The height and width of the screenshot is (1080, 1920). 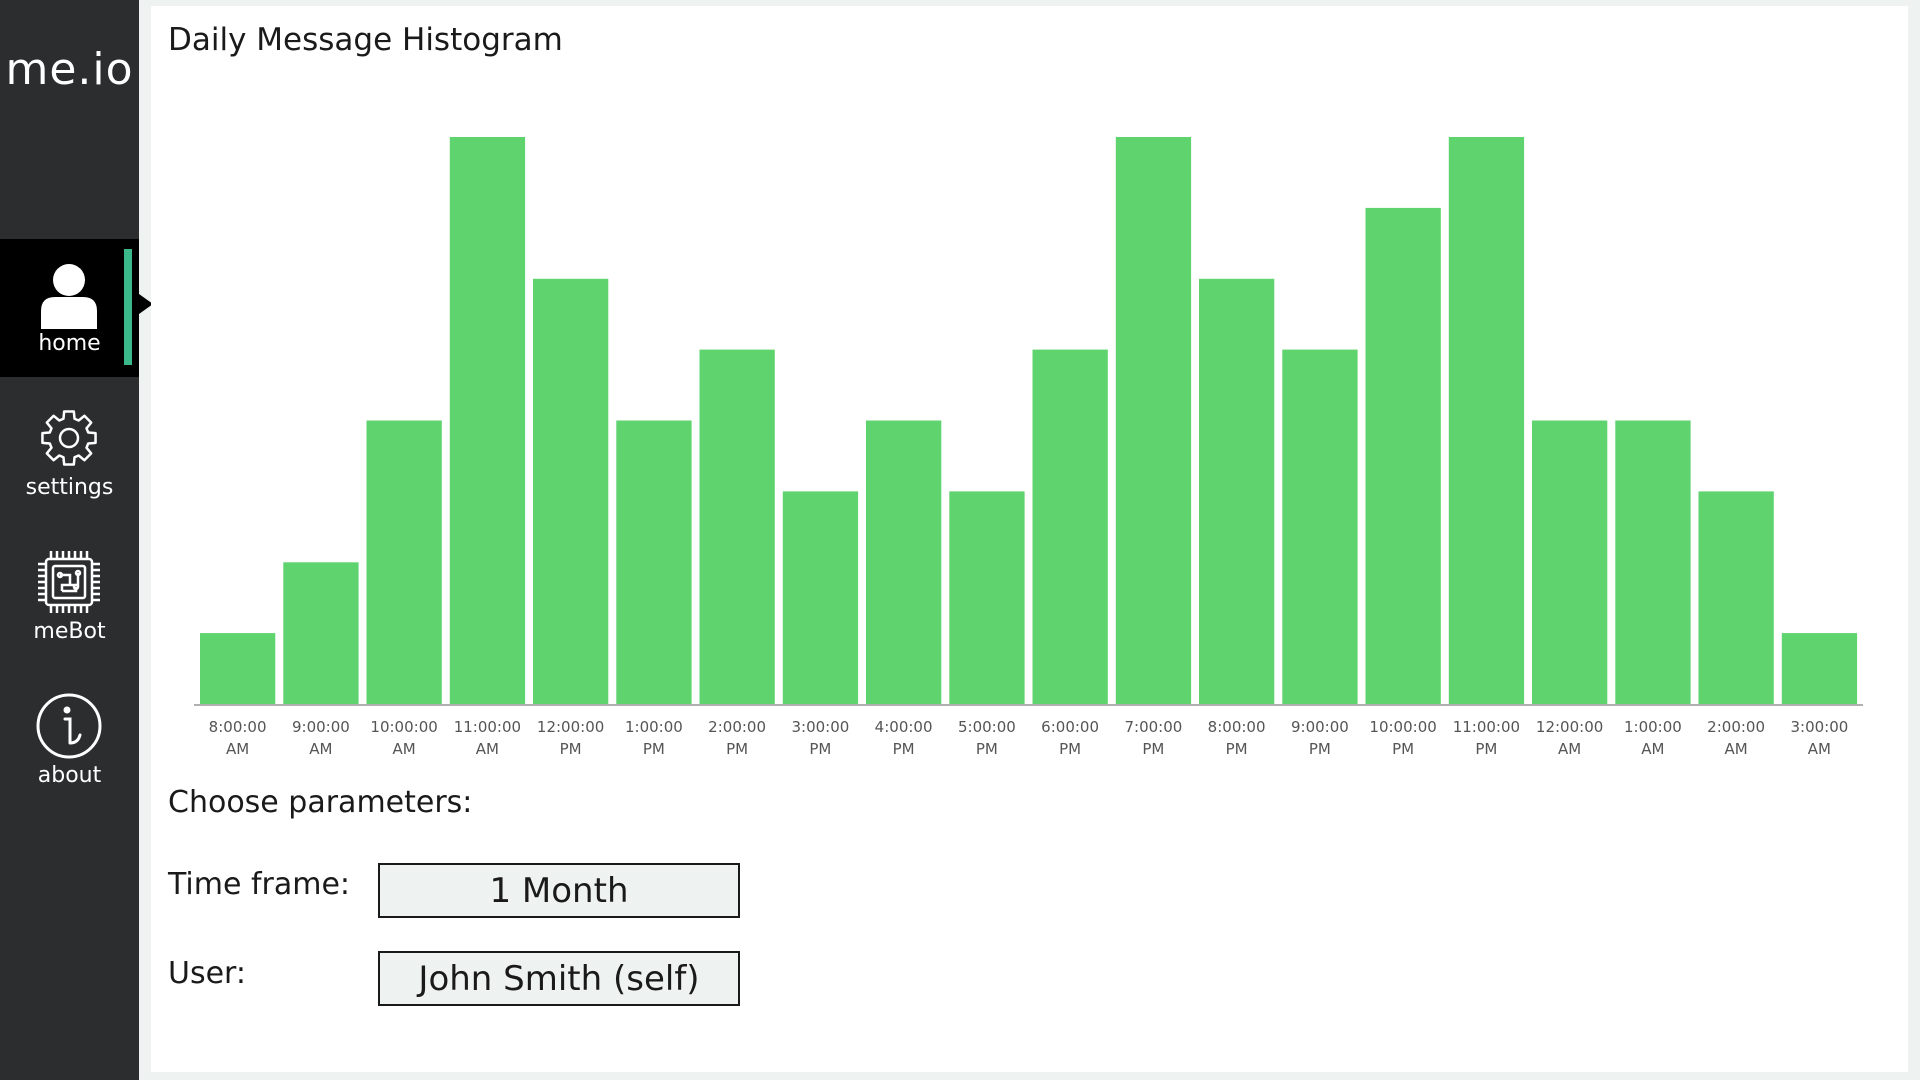 What do you see at coordinates (128, 307) in the screenshot?
I see `active-indicator` at bounding box center [128, 307].